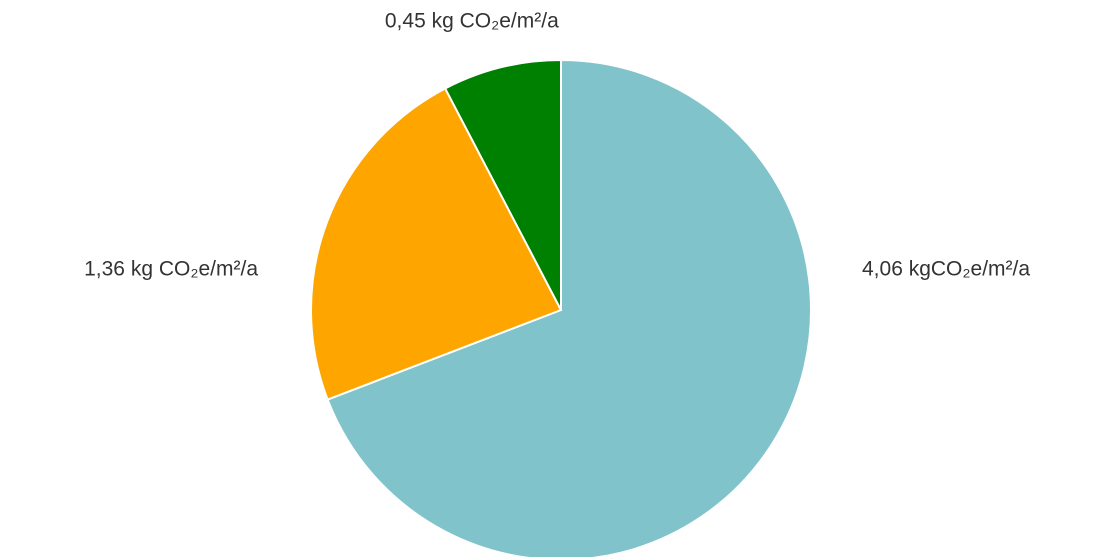  Describe the element at coordinates (171, 269) in the screenshot. I see `data-label: 1,36 kg CO₂e/m²/a` at that location.